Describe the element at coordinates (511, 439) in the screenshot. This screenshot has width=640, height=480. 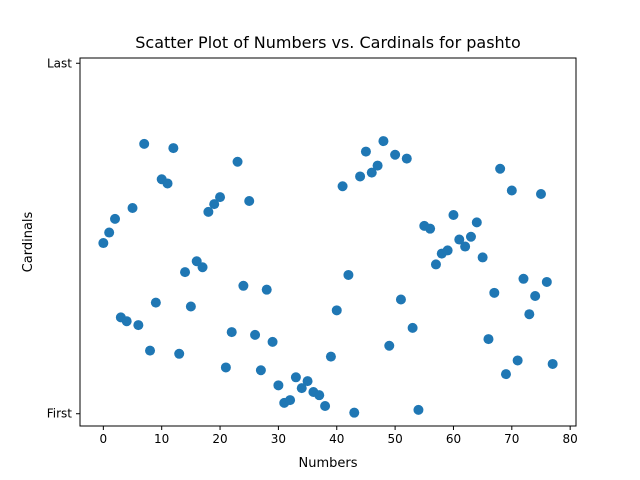
I see `x-tick-label: 70` at that location.